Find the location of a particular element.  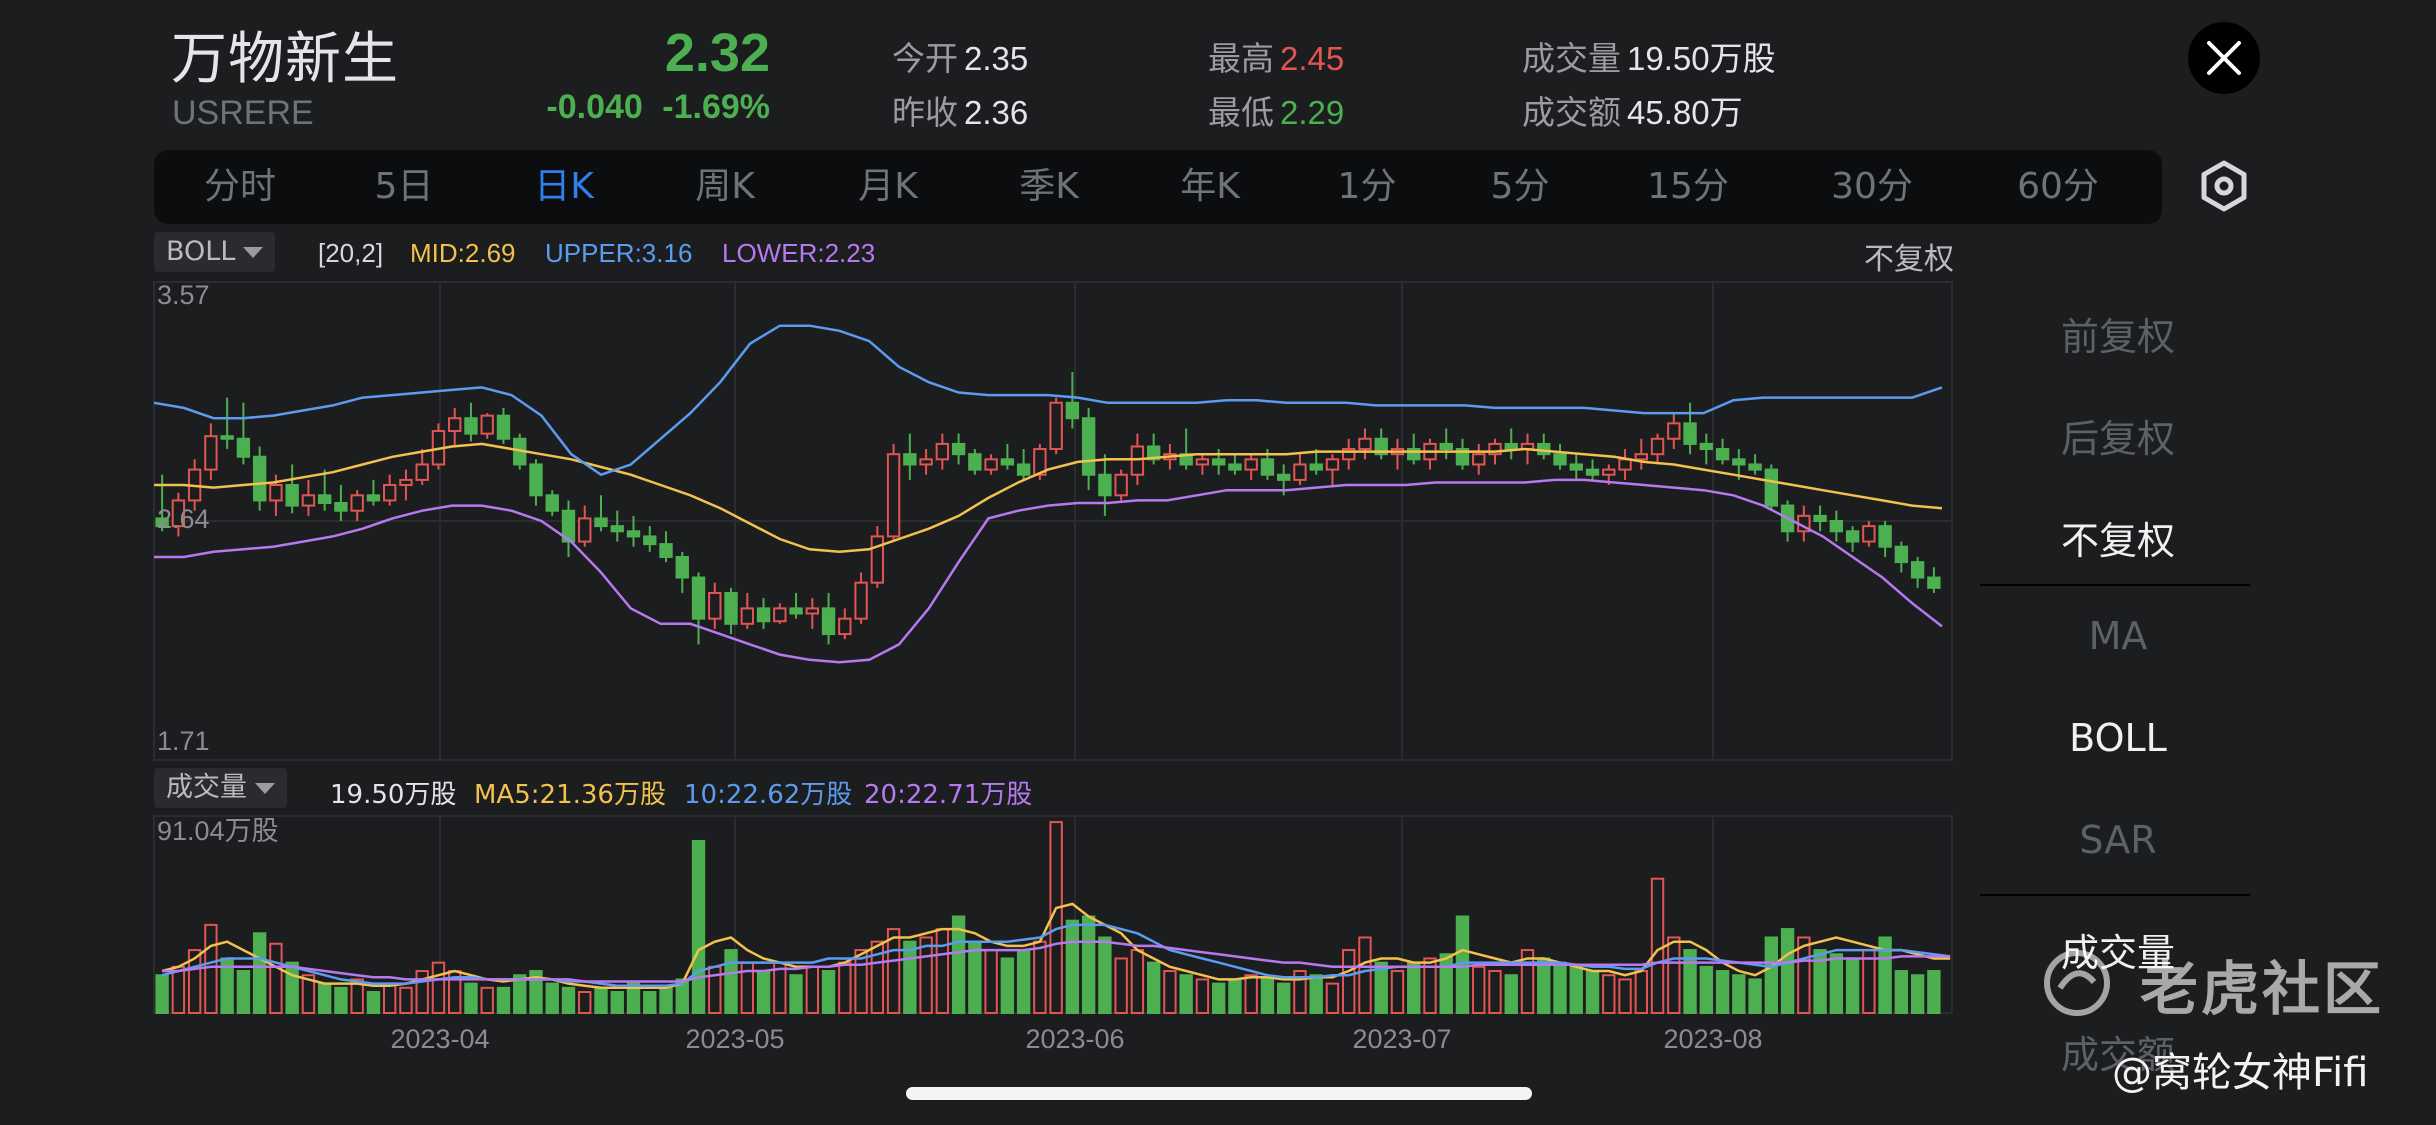

main-indicator-dropdown: BOLL is located at coordinates (215, 252).